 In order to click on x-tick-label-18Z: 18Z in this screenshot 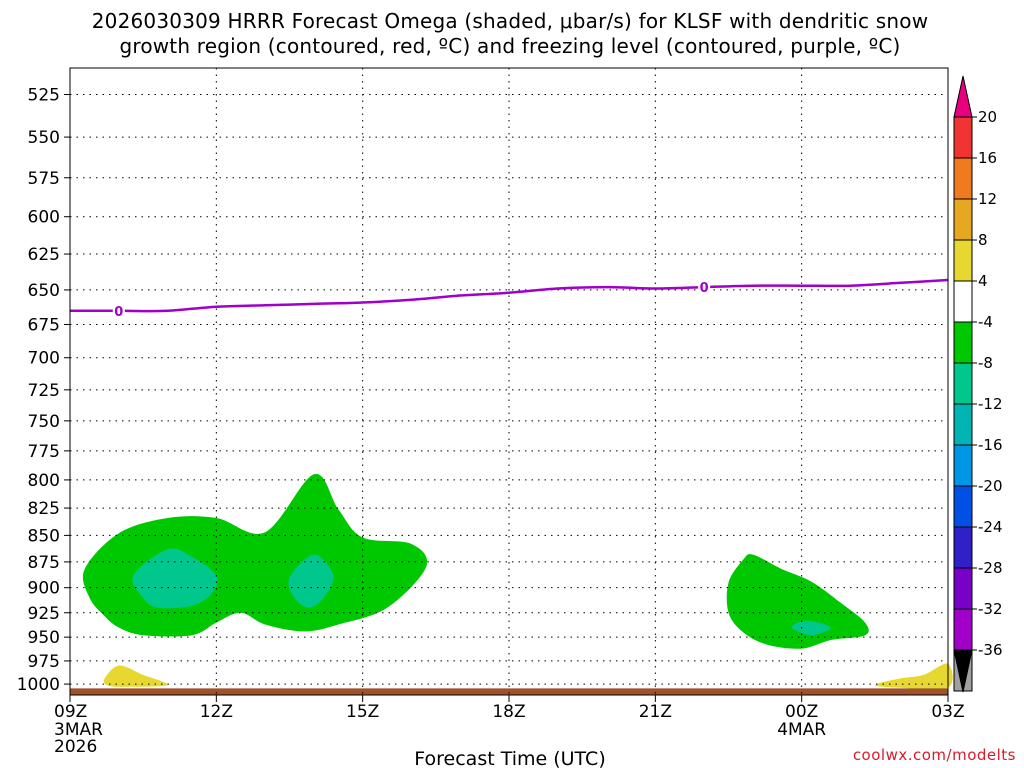, I will do `click(508, 712)`.